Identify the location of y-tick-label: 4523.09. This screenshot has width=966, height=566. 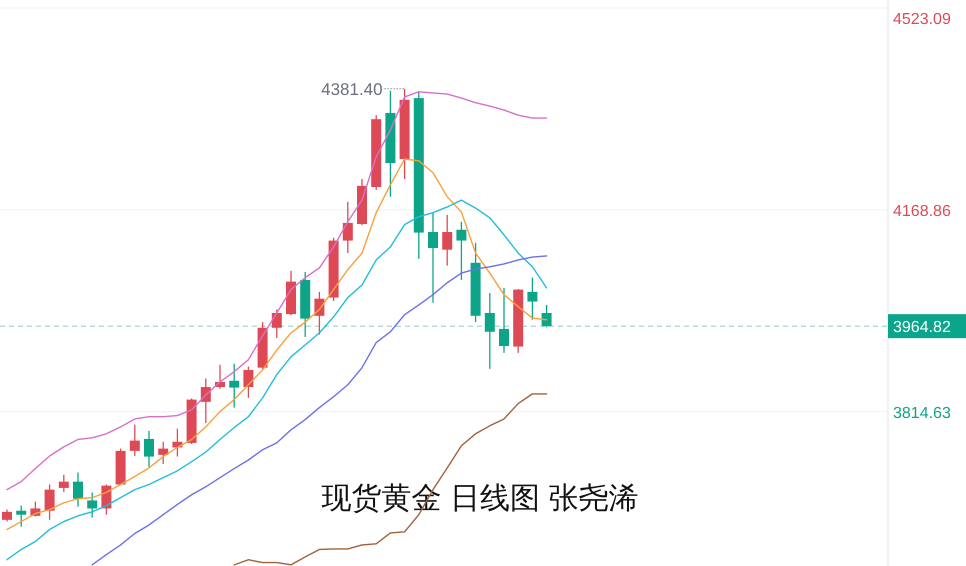
(922, 19).